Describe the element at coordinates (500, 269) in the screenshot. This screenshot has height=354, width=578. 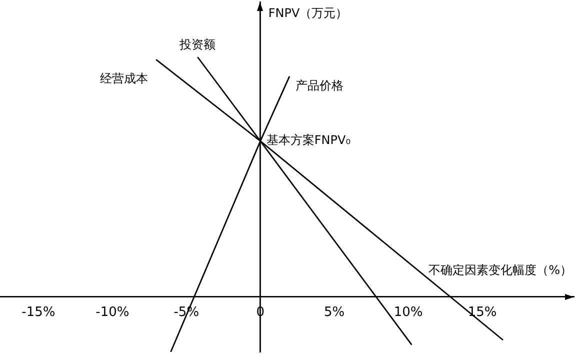
I see `x-axis-title: 不确定因素变化幅度（%）` at that location.